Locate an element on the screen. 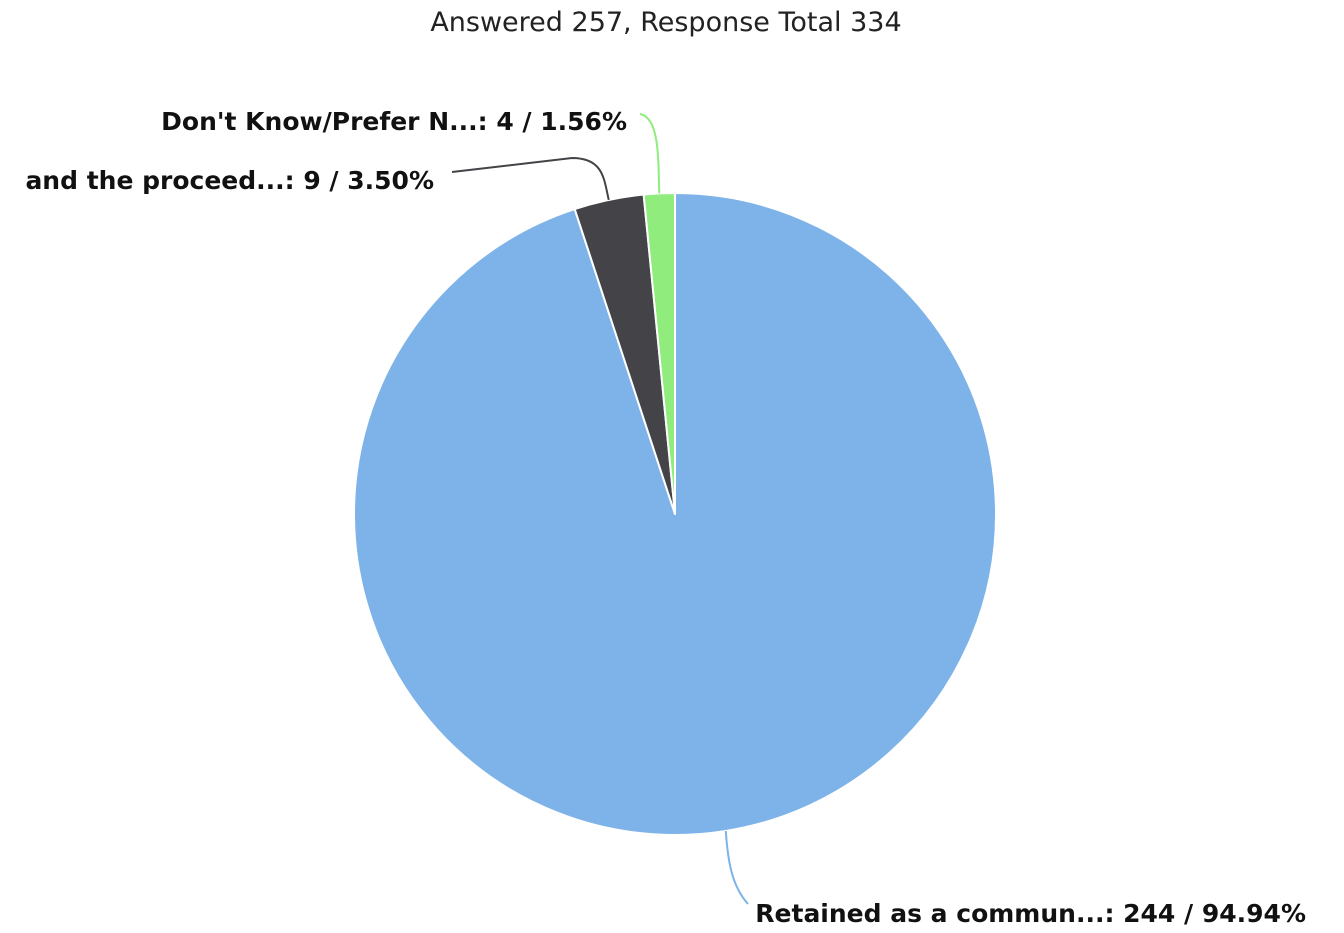 The width and height of the screenshot is (1344, 933). slice-label-2: and the proceed...: 9 / 3.50% is located at coordinates (229, 180).